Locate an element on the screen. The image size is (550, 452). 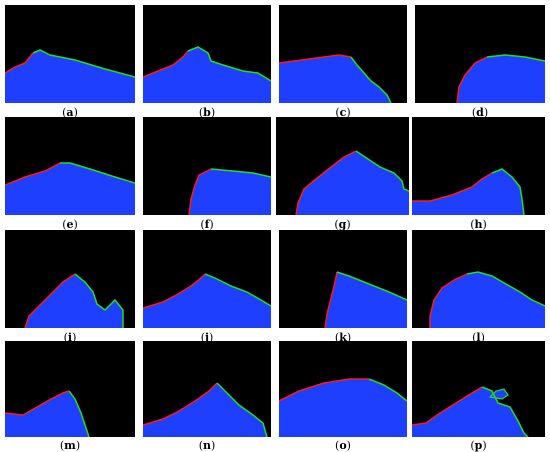
panel-g is located at coordinates (342, 166).